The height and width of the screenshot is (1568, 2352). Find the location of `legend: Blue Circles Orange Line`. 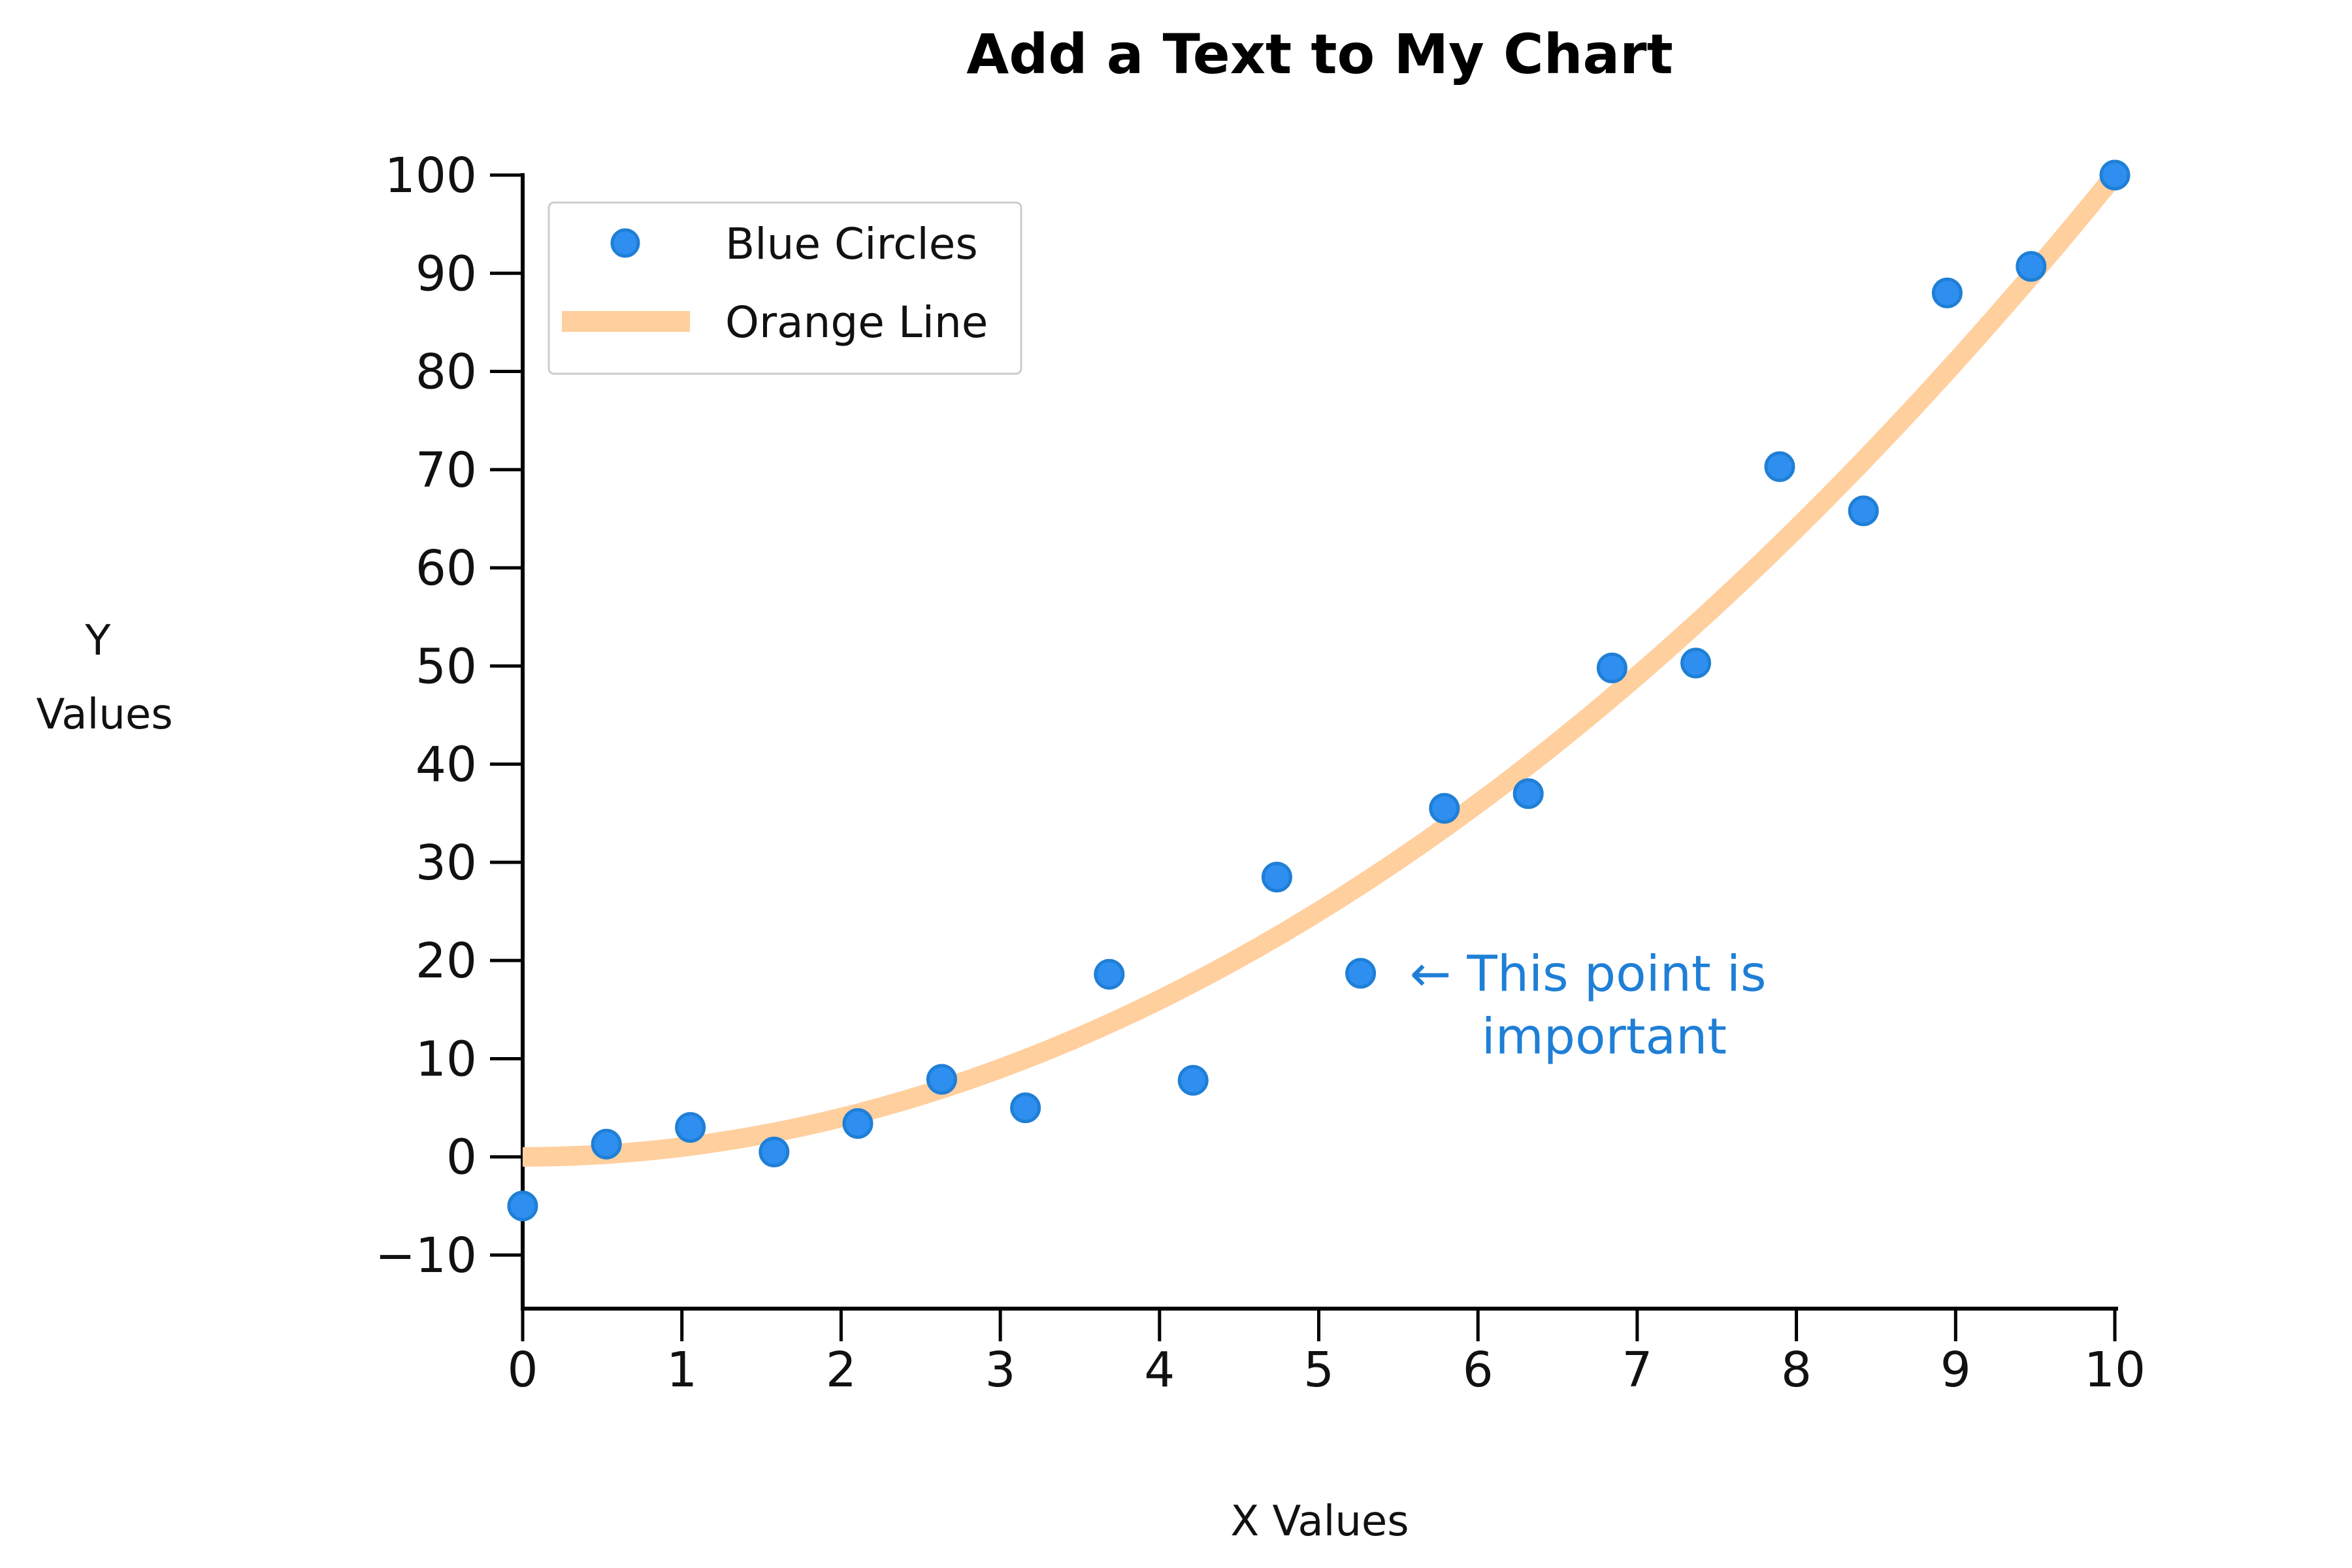

legend: Blue Circles Orange Line is located at coordinates (784, 288).